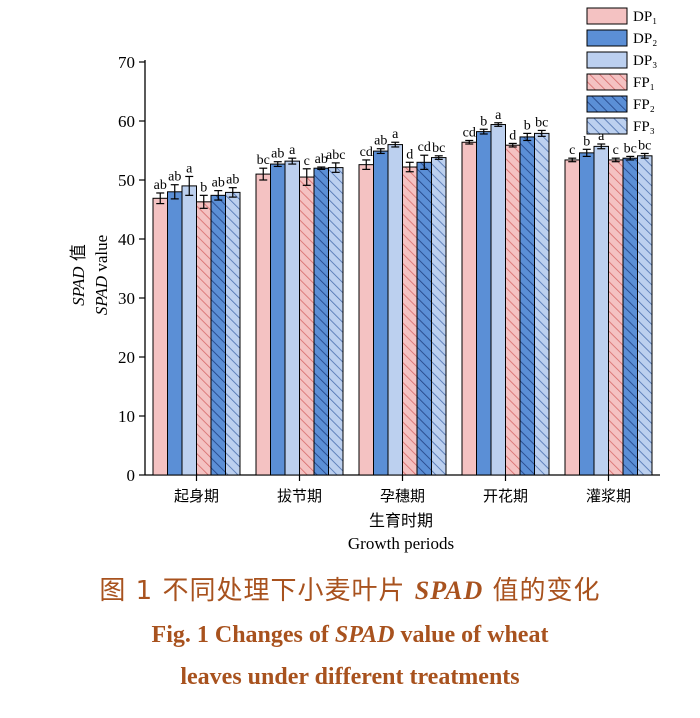 The image size is (700, 718). I want to click on y-axis-label-cn: SPAD 值, so click(79, 275).